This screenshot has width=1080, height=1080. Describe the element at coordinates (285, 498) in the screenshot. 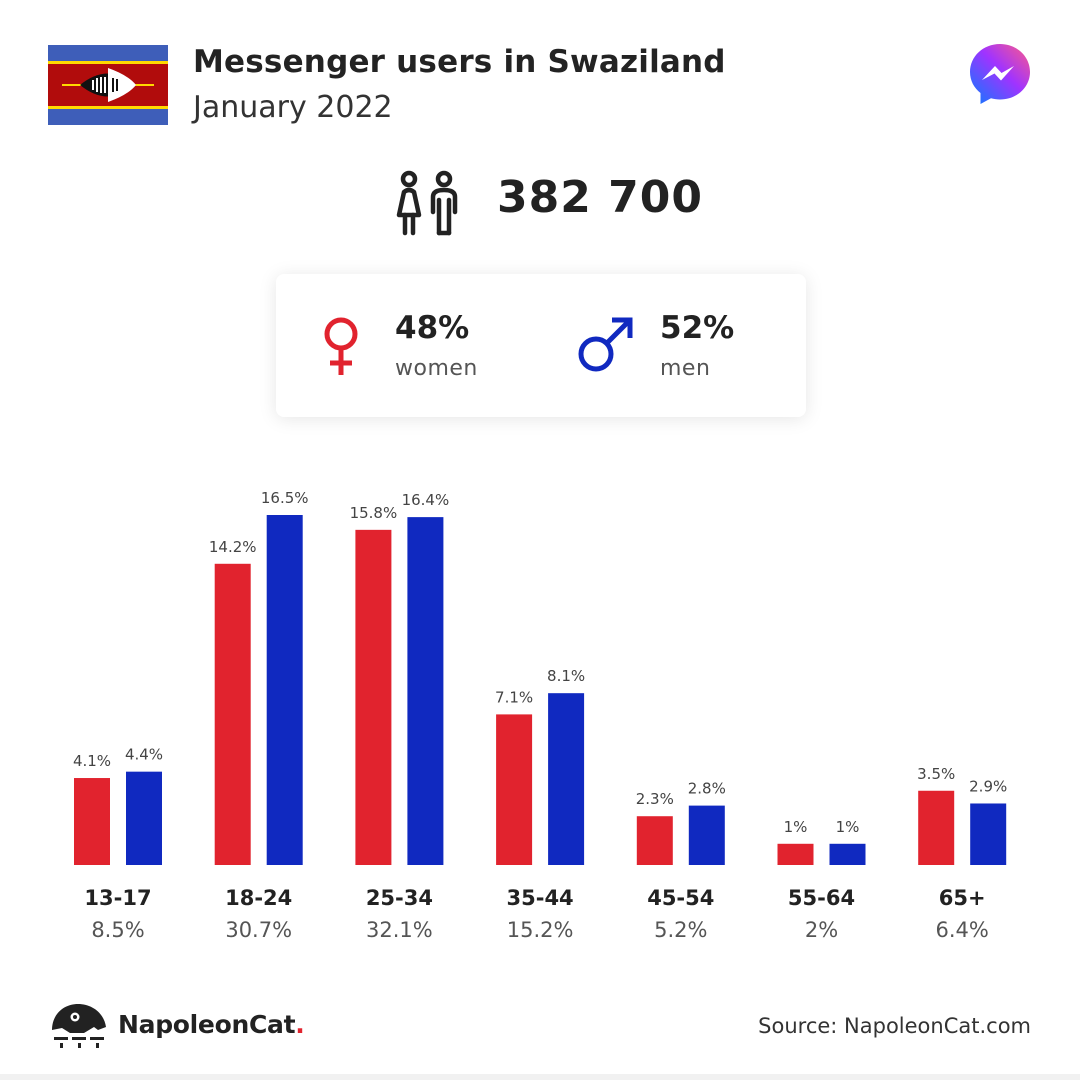

I see `data-label-men-18-24: 16.5%` at that location.